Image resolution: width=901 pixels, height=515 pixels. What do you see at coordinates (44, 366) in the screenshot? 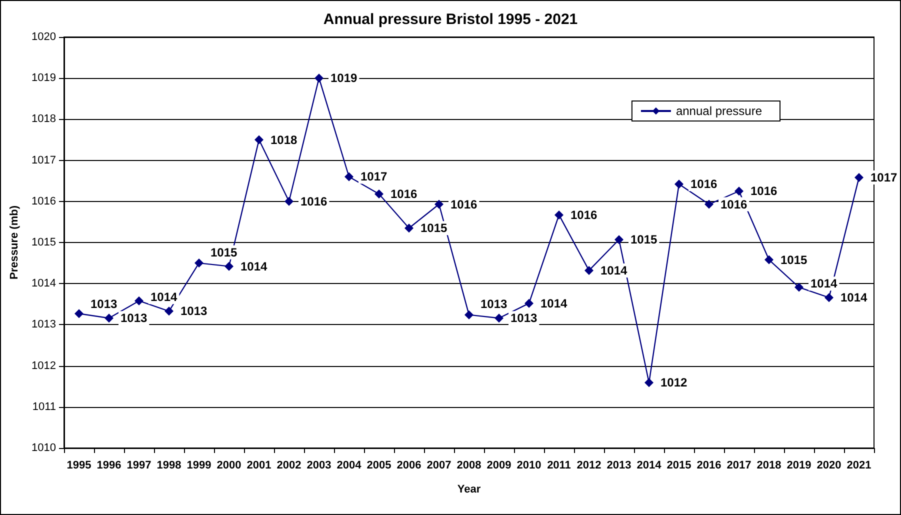
I see `y-tick-label: 1012` at bounding box center [44, 366].